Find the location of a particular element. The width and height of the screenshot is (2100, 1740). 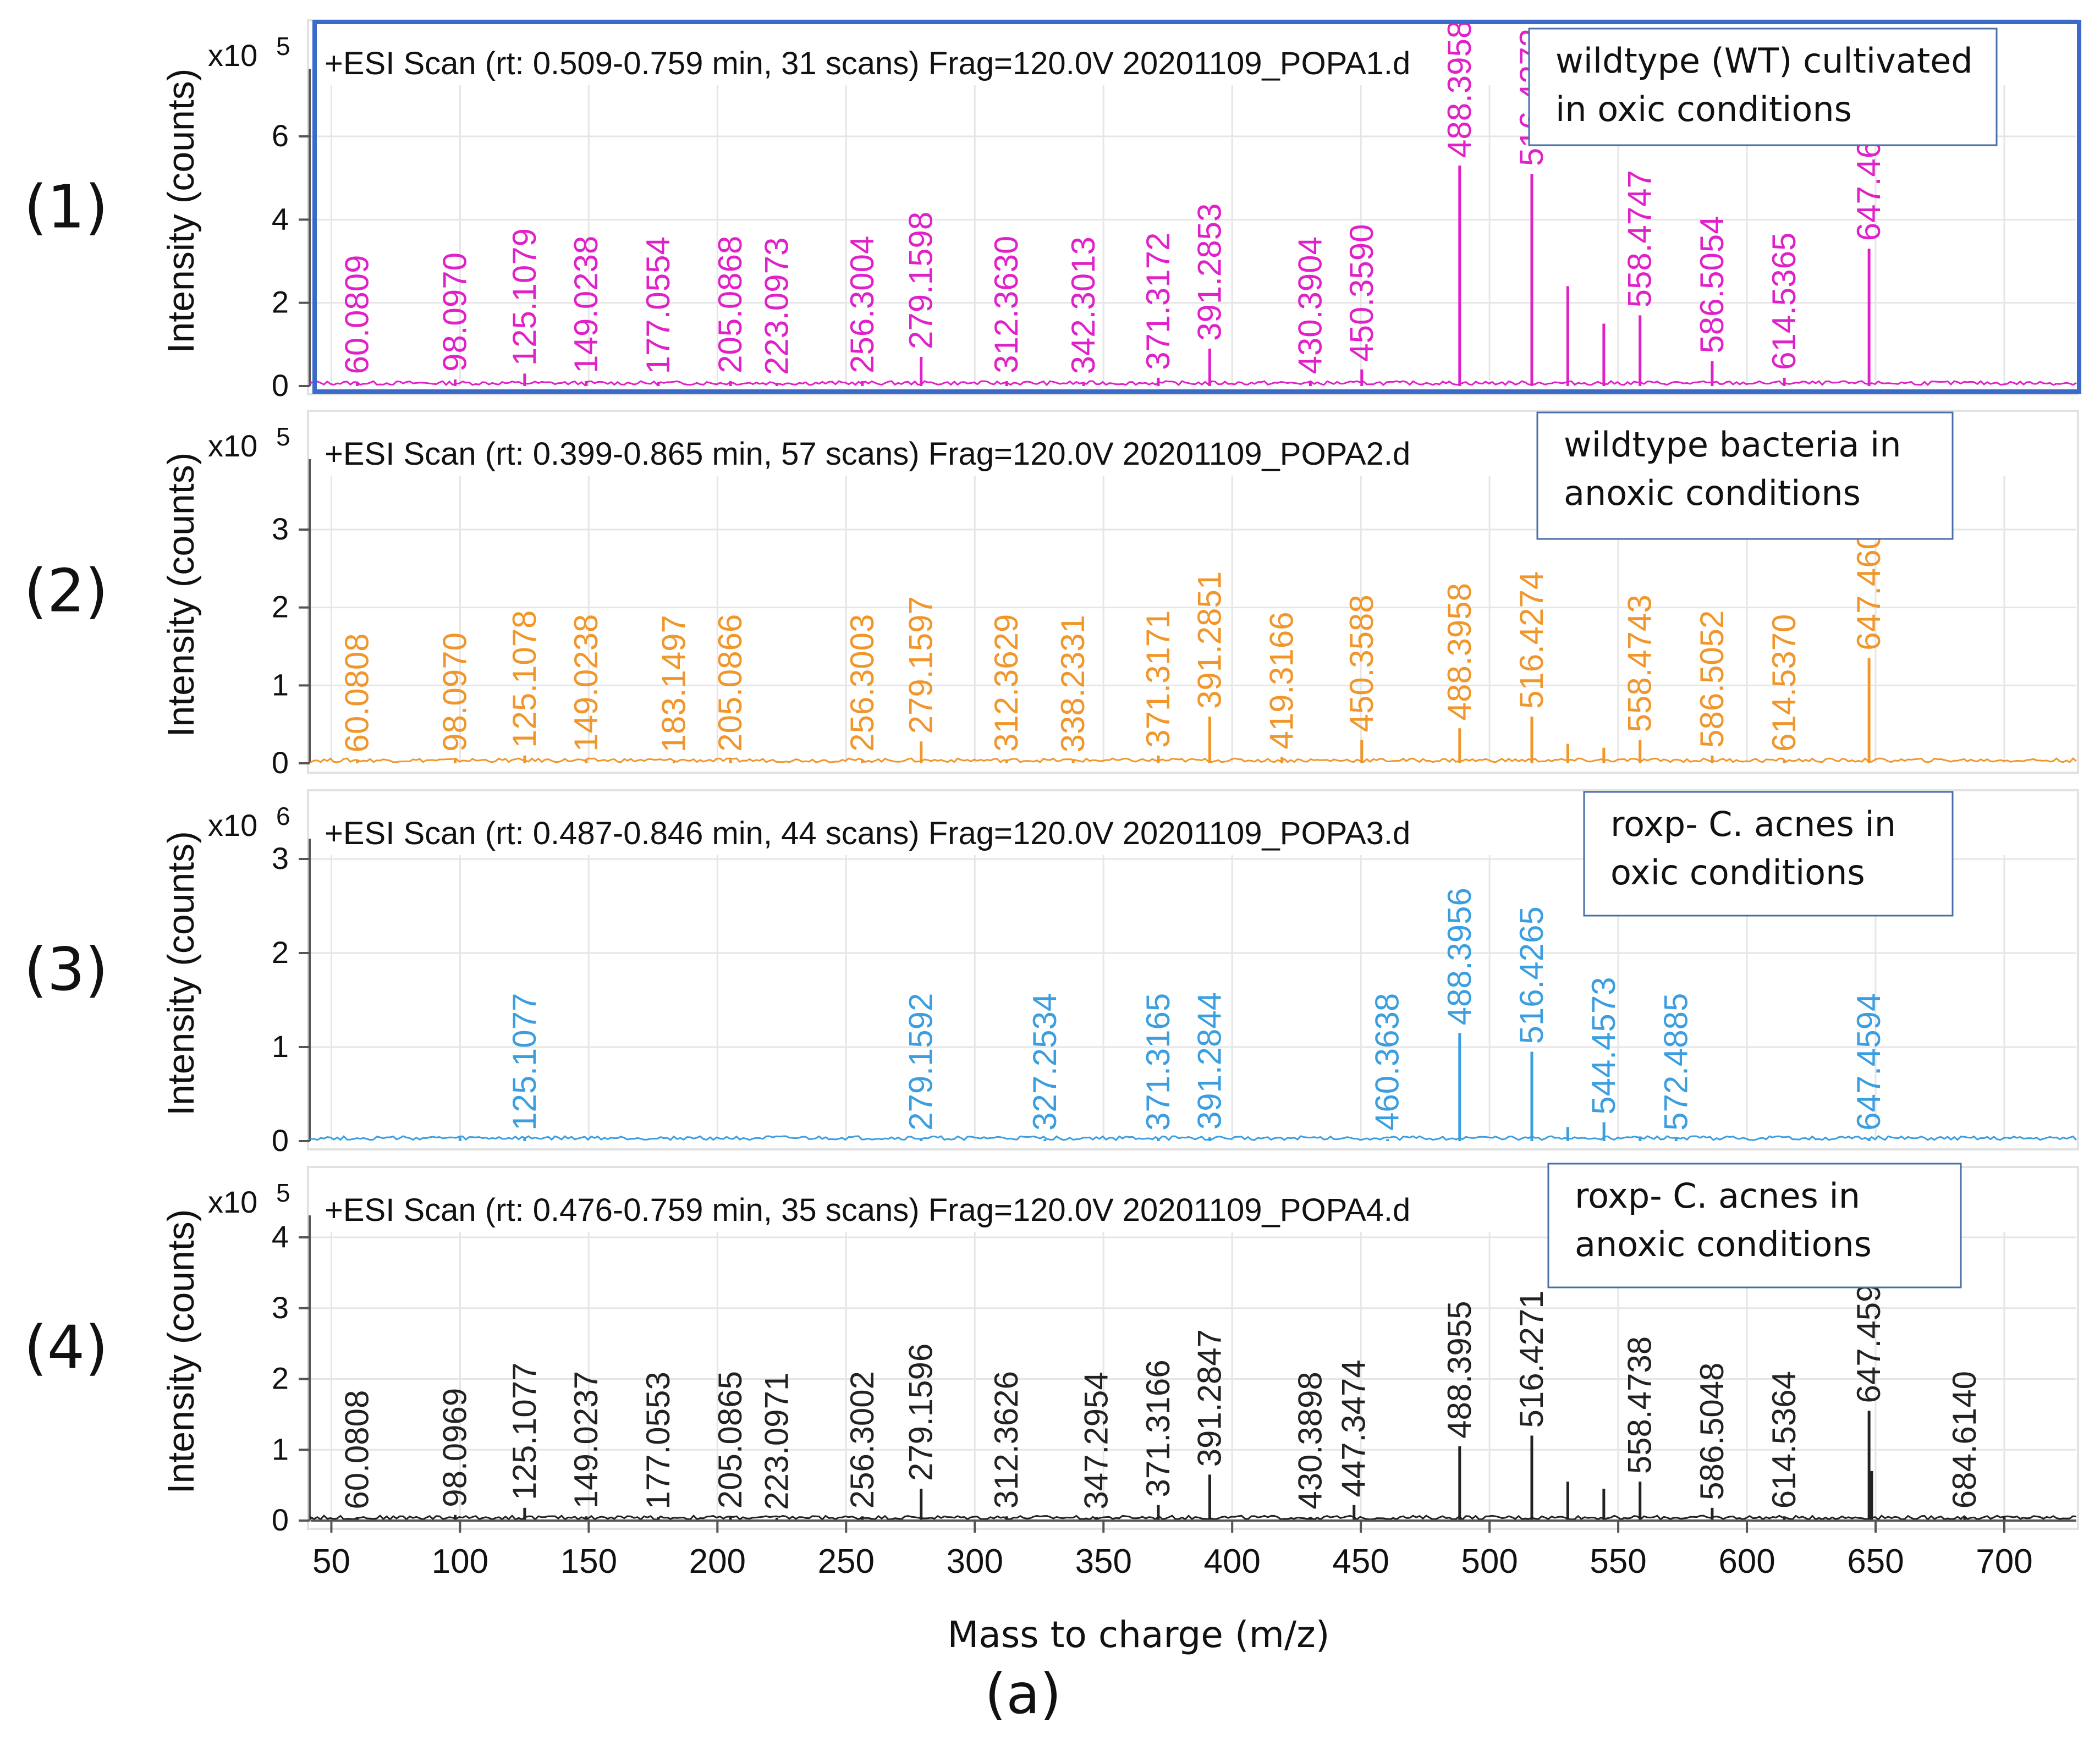

peak-label: 125.1078 is located at coordinates (524, 679).